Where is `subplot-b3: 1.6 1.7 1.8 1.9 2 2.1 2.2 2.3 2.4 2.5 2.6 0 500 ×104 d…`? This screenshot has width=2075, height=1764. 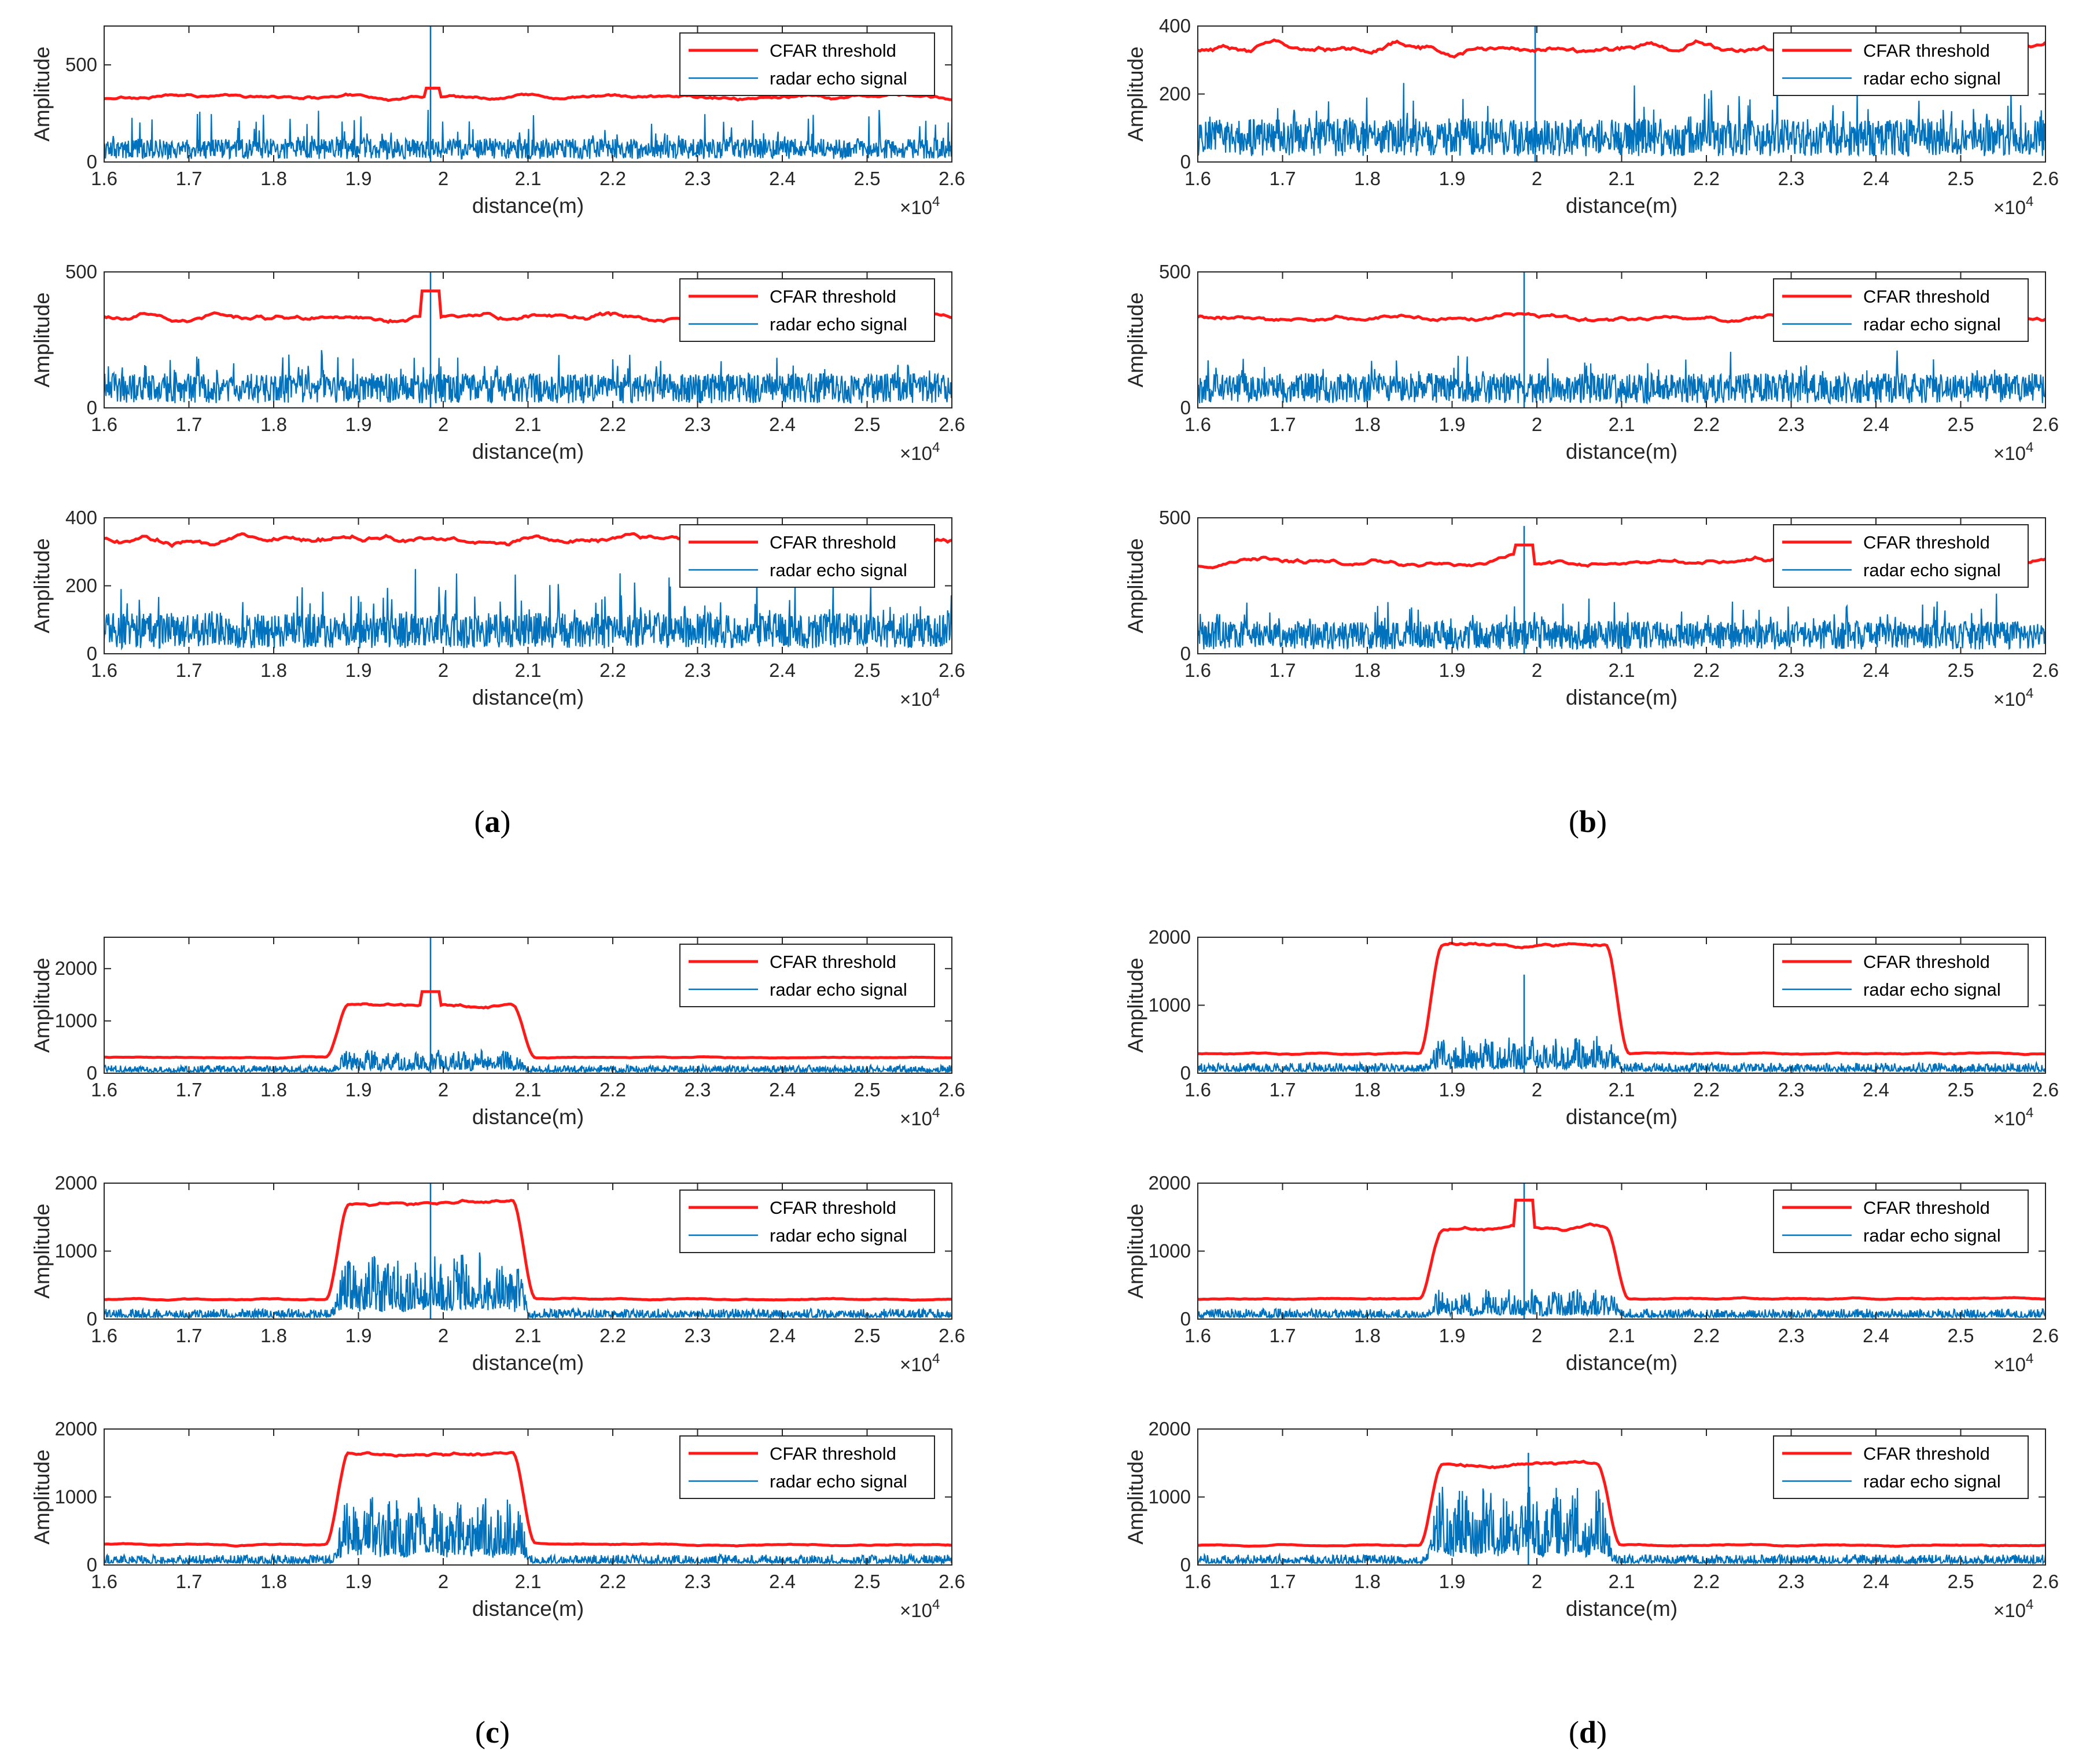 subplot-b3: 1.6 1.7 1.8 1.9 2 2.1 2.2 2.3 2.4 2.5 2.6 0 500 ×104 d… is located at coordinates (1591, 609).